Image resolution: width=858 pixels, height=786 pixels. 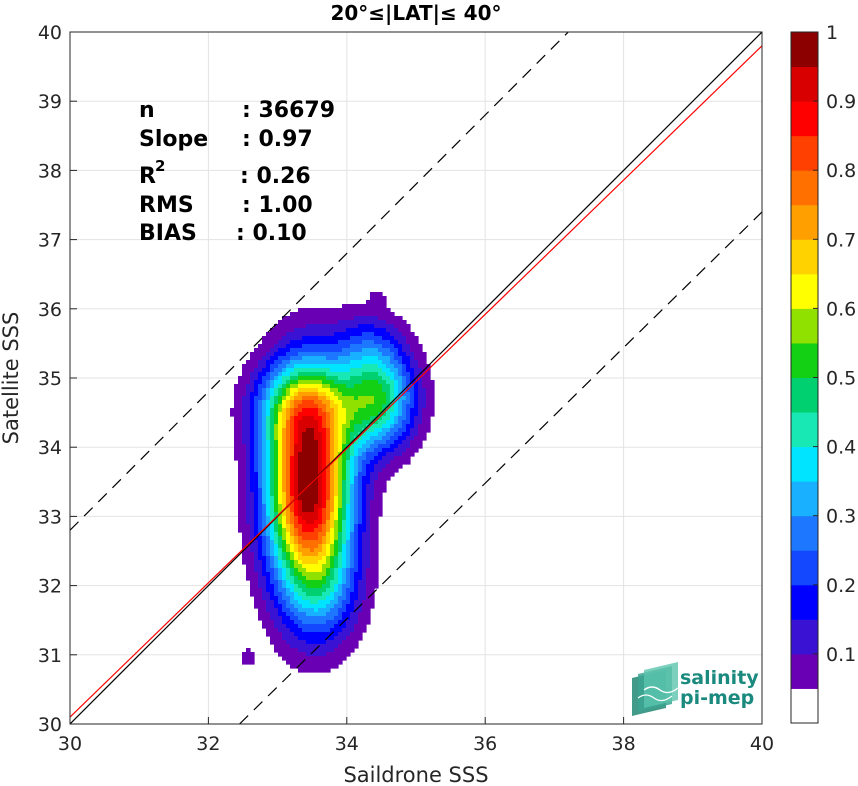 What do you see at coordinates (485, 744) in the screenshot?
I see `x-tick-label: 36` at bounding box center [485, 744].